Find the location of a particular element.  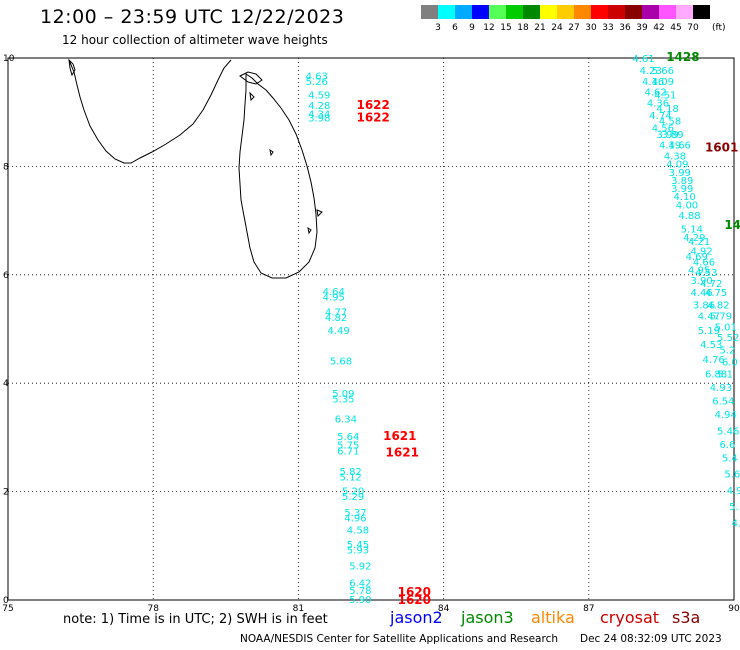

wave-height-value: 5.66 is located at coordinates (663, 71).